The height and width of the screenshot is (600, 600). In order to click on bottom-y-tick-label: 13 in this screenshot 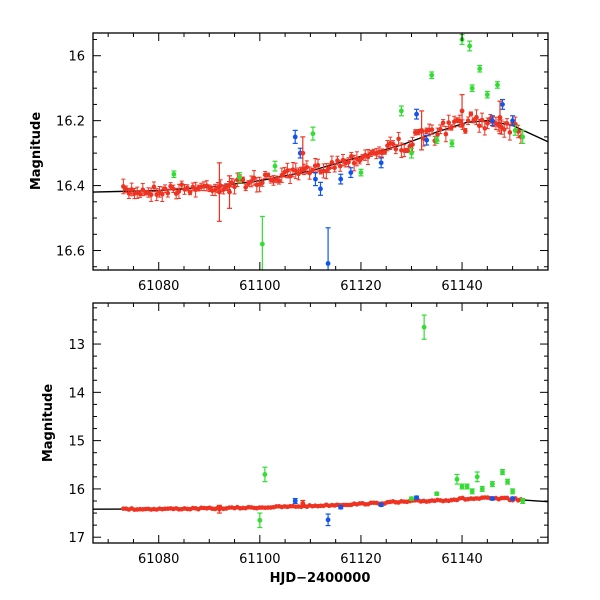, I will do `click(76, 345)`.